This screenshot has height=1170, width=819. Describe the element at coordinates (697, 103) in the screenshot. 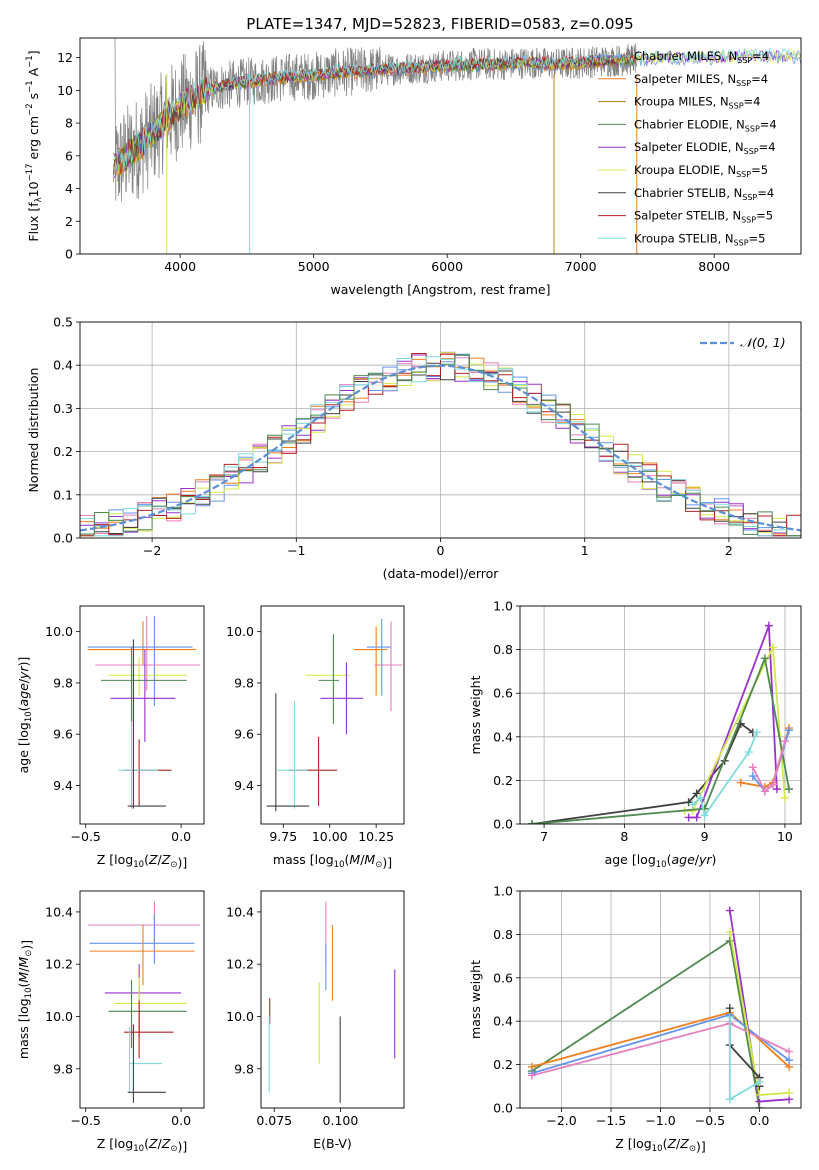

I see `legend-label: Kroupa MILES, NSSP=4` at that location.